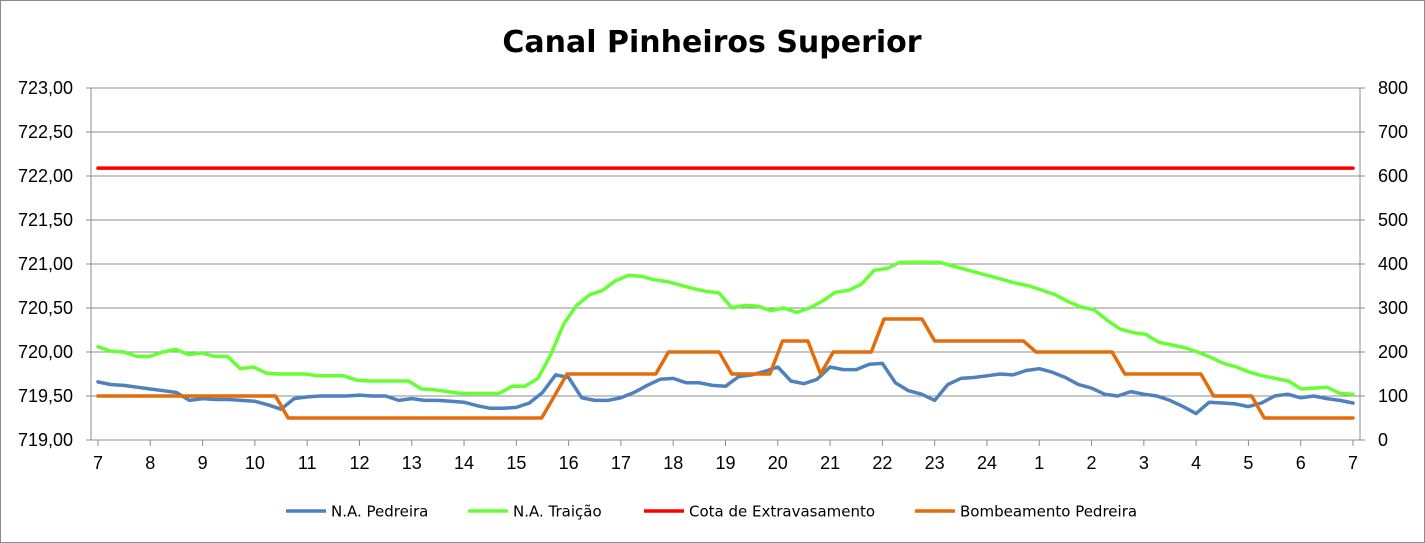 This screenshot has width=1425, height=543. I want to click on x-tick-label: 10, so click(255, 463).